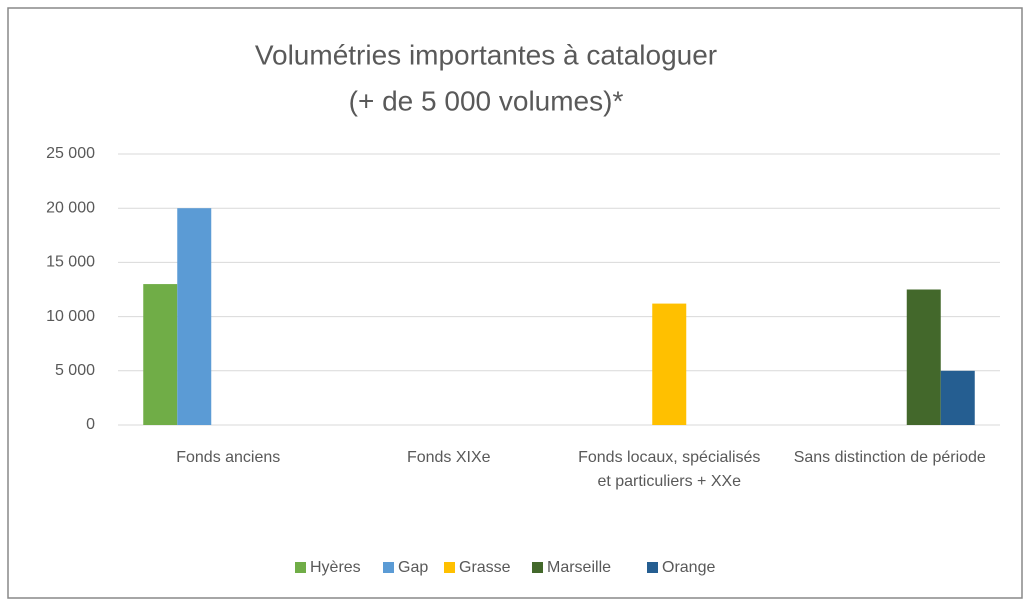 The image size is (1031, 603). I want to click on x-tick-label: Fonds anciens, so click(228, 457).